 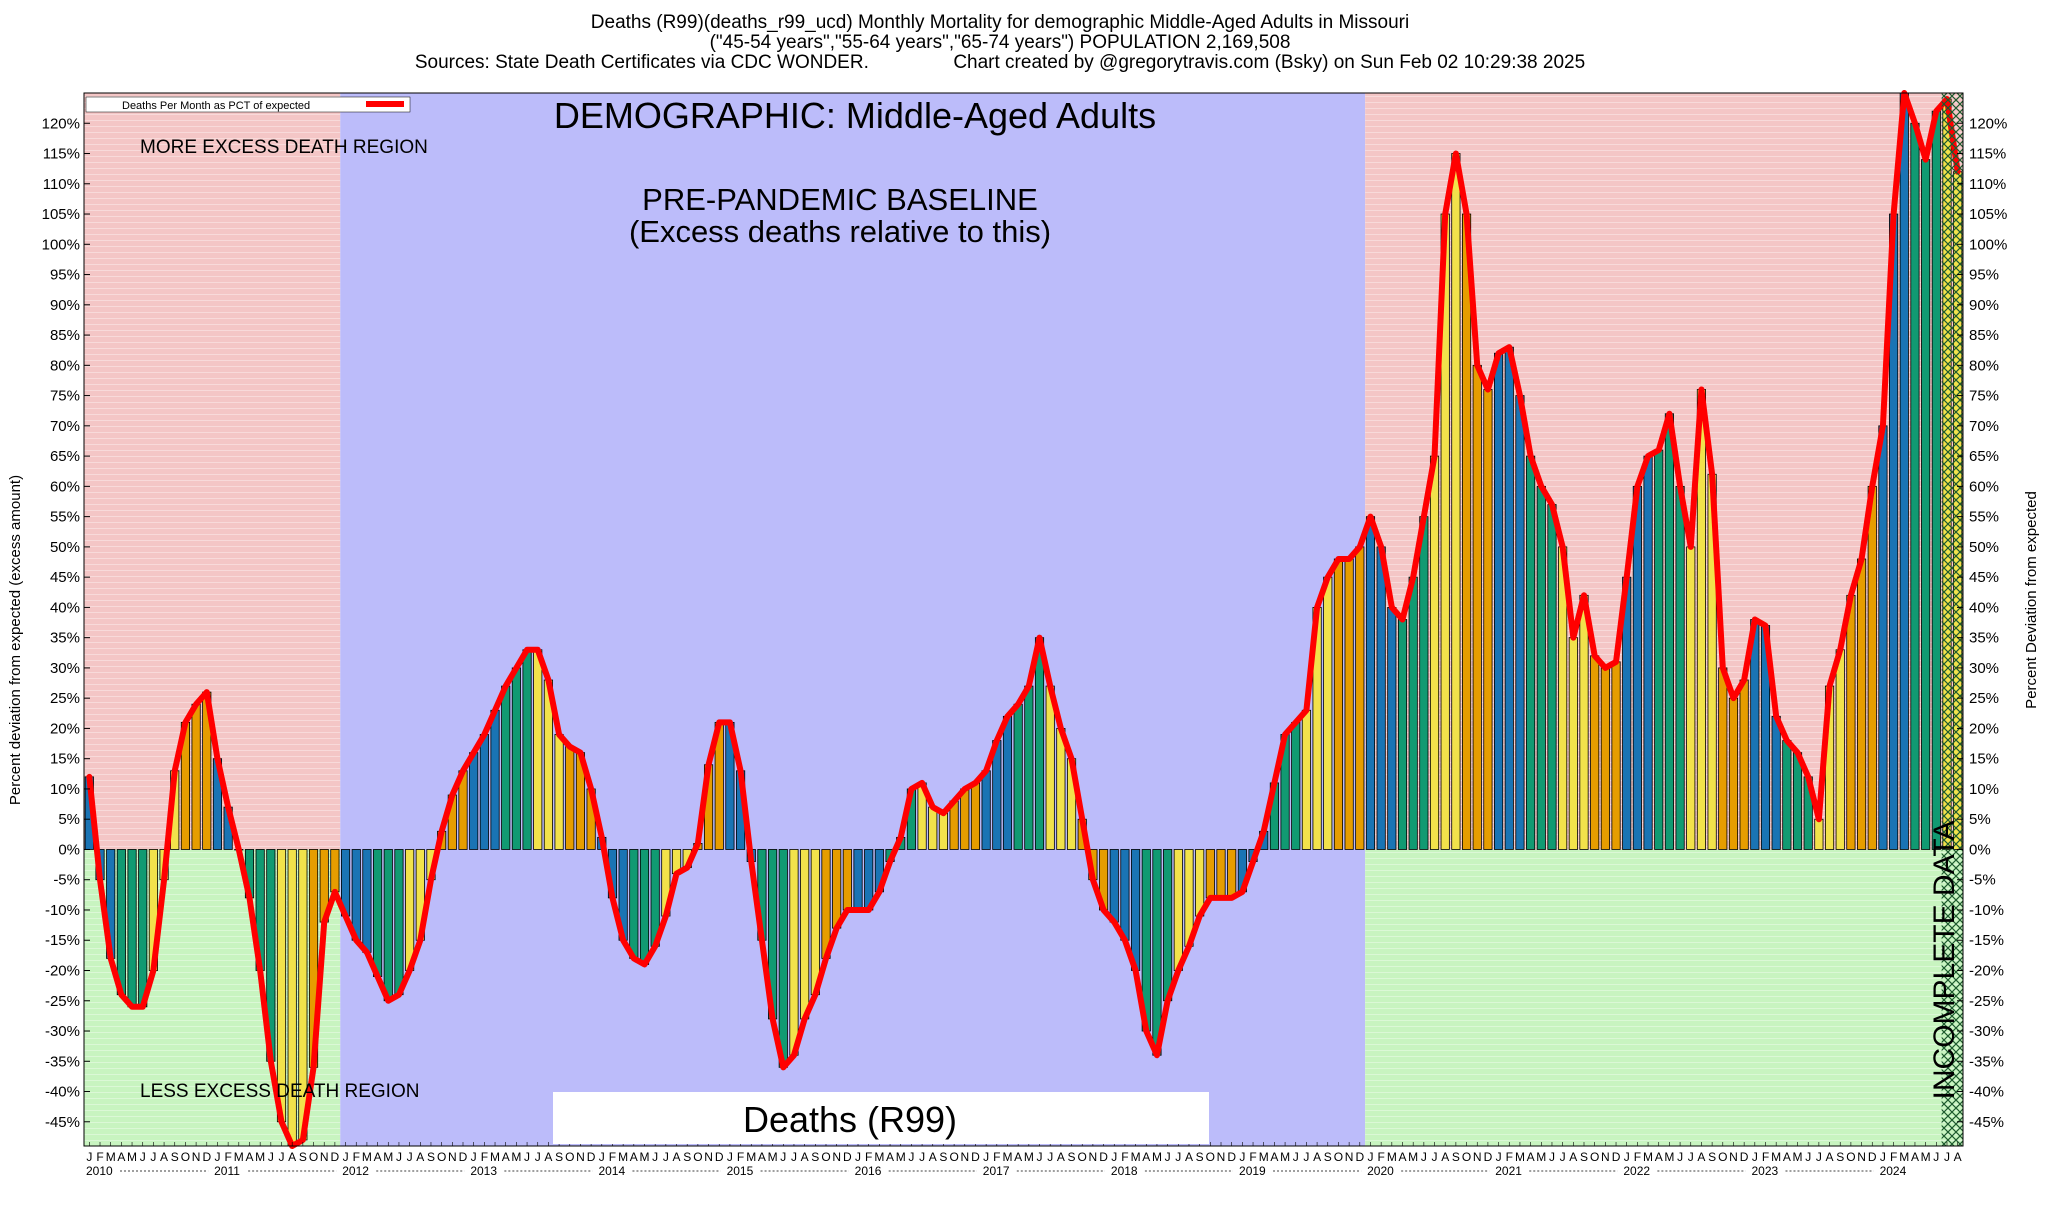 I want to click on y-tick-label-right: 95%, so click(x=1984, y=275).